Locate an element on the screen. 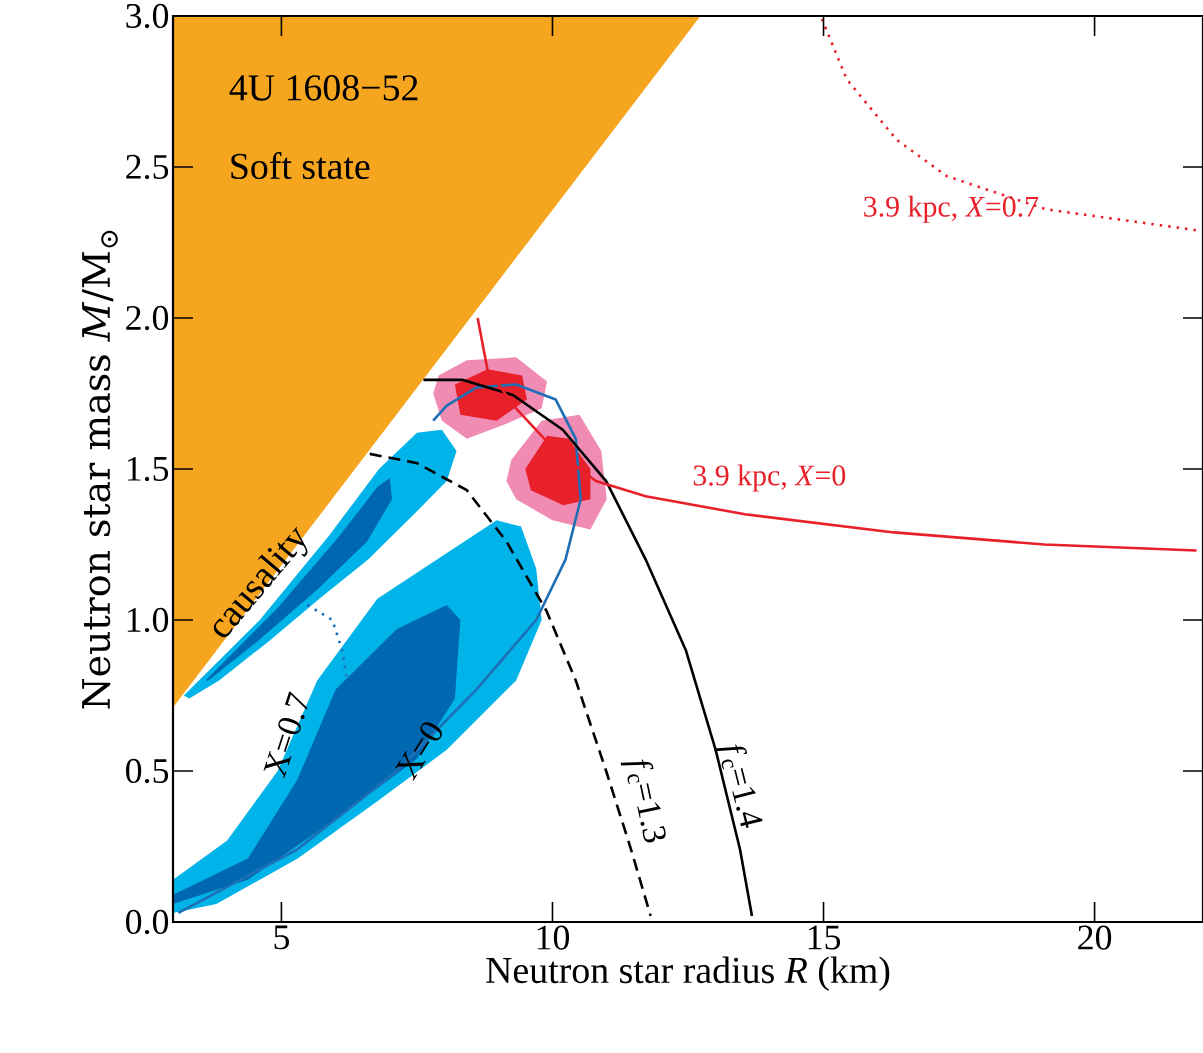  text: Soft state is located at coordinates (300, 166).